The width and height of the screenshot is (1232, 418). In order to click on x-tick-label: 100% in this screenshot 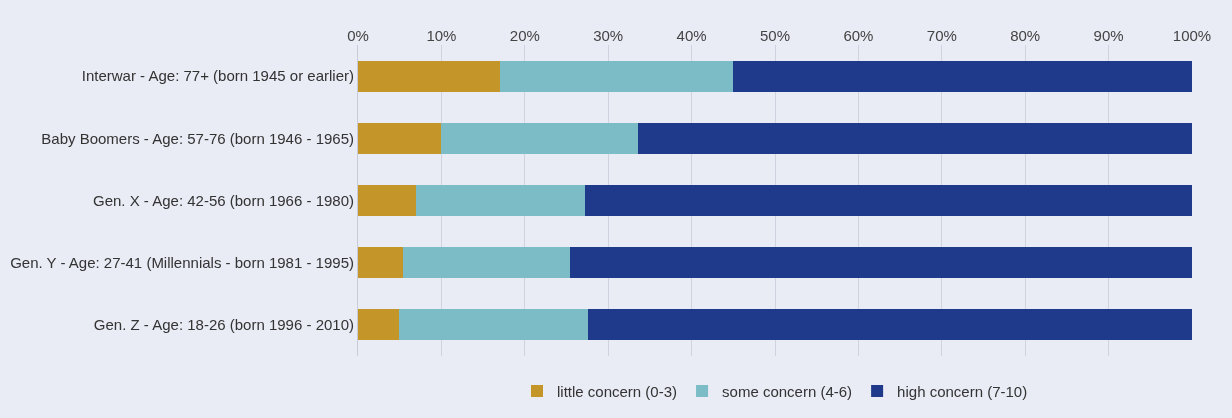, I will do `click(1192, 35)`.